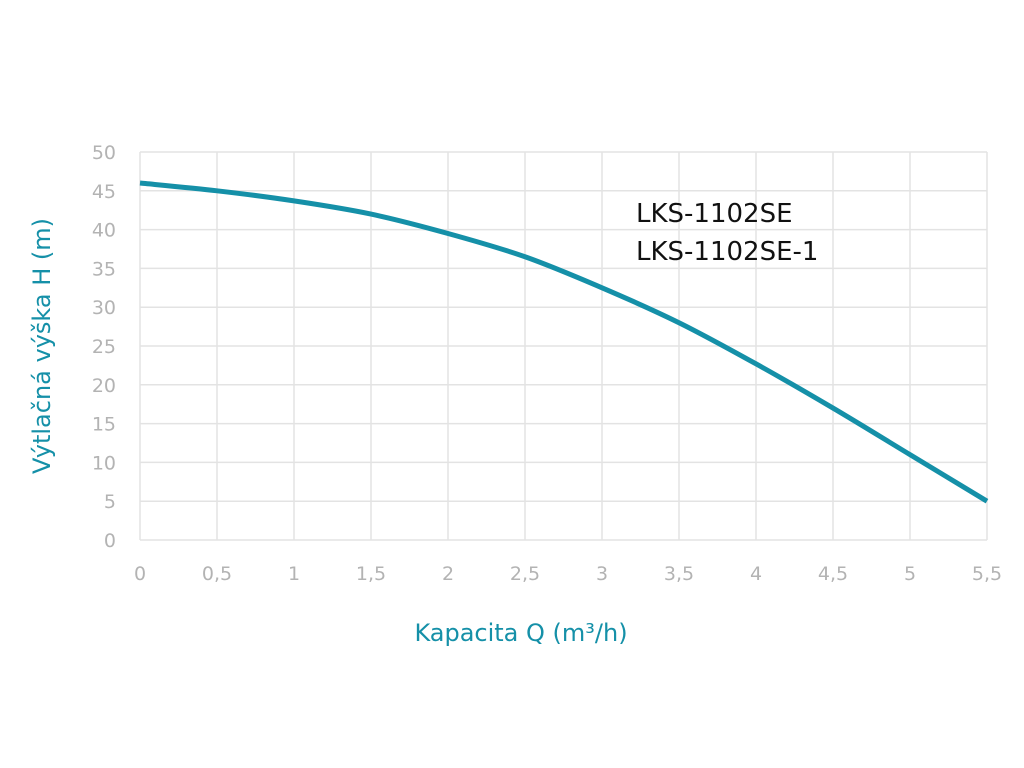  I want to click on x-tick-label: 1,5, so click(371, 574).